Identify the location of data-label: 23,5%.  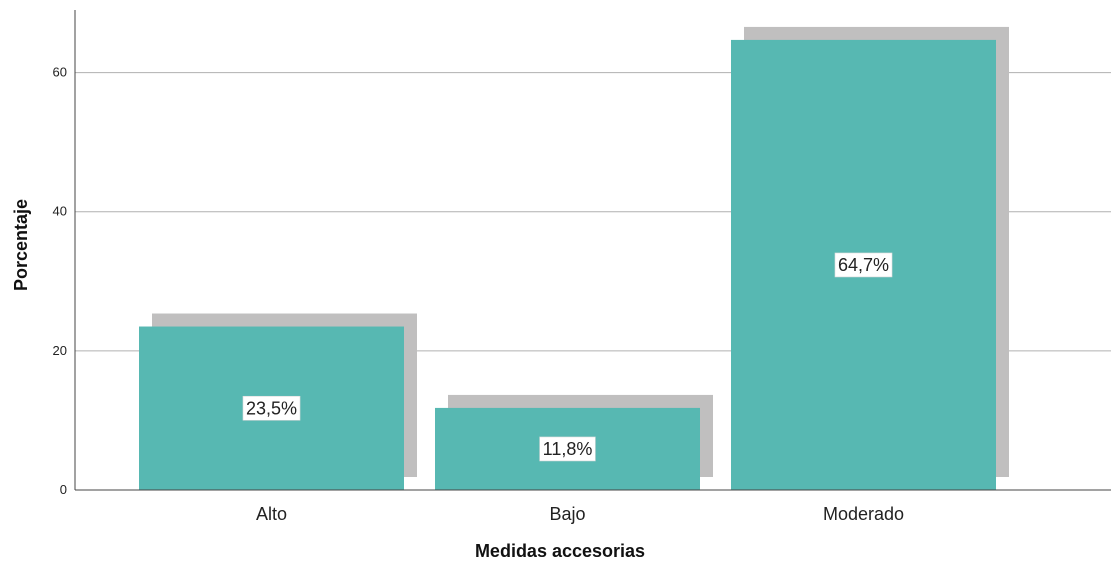
(271, 408).